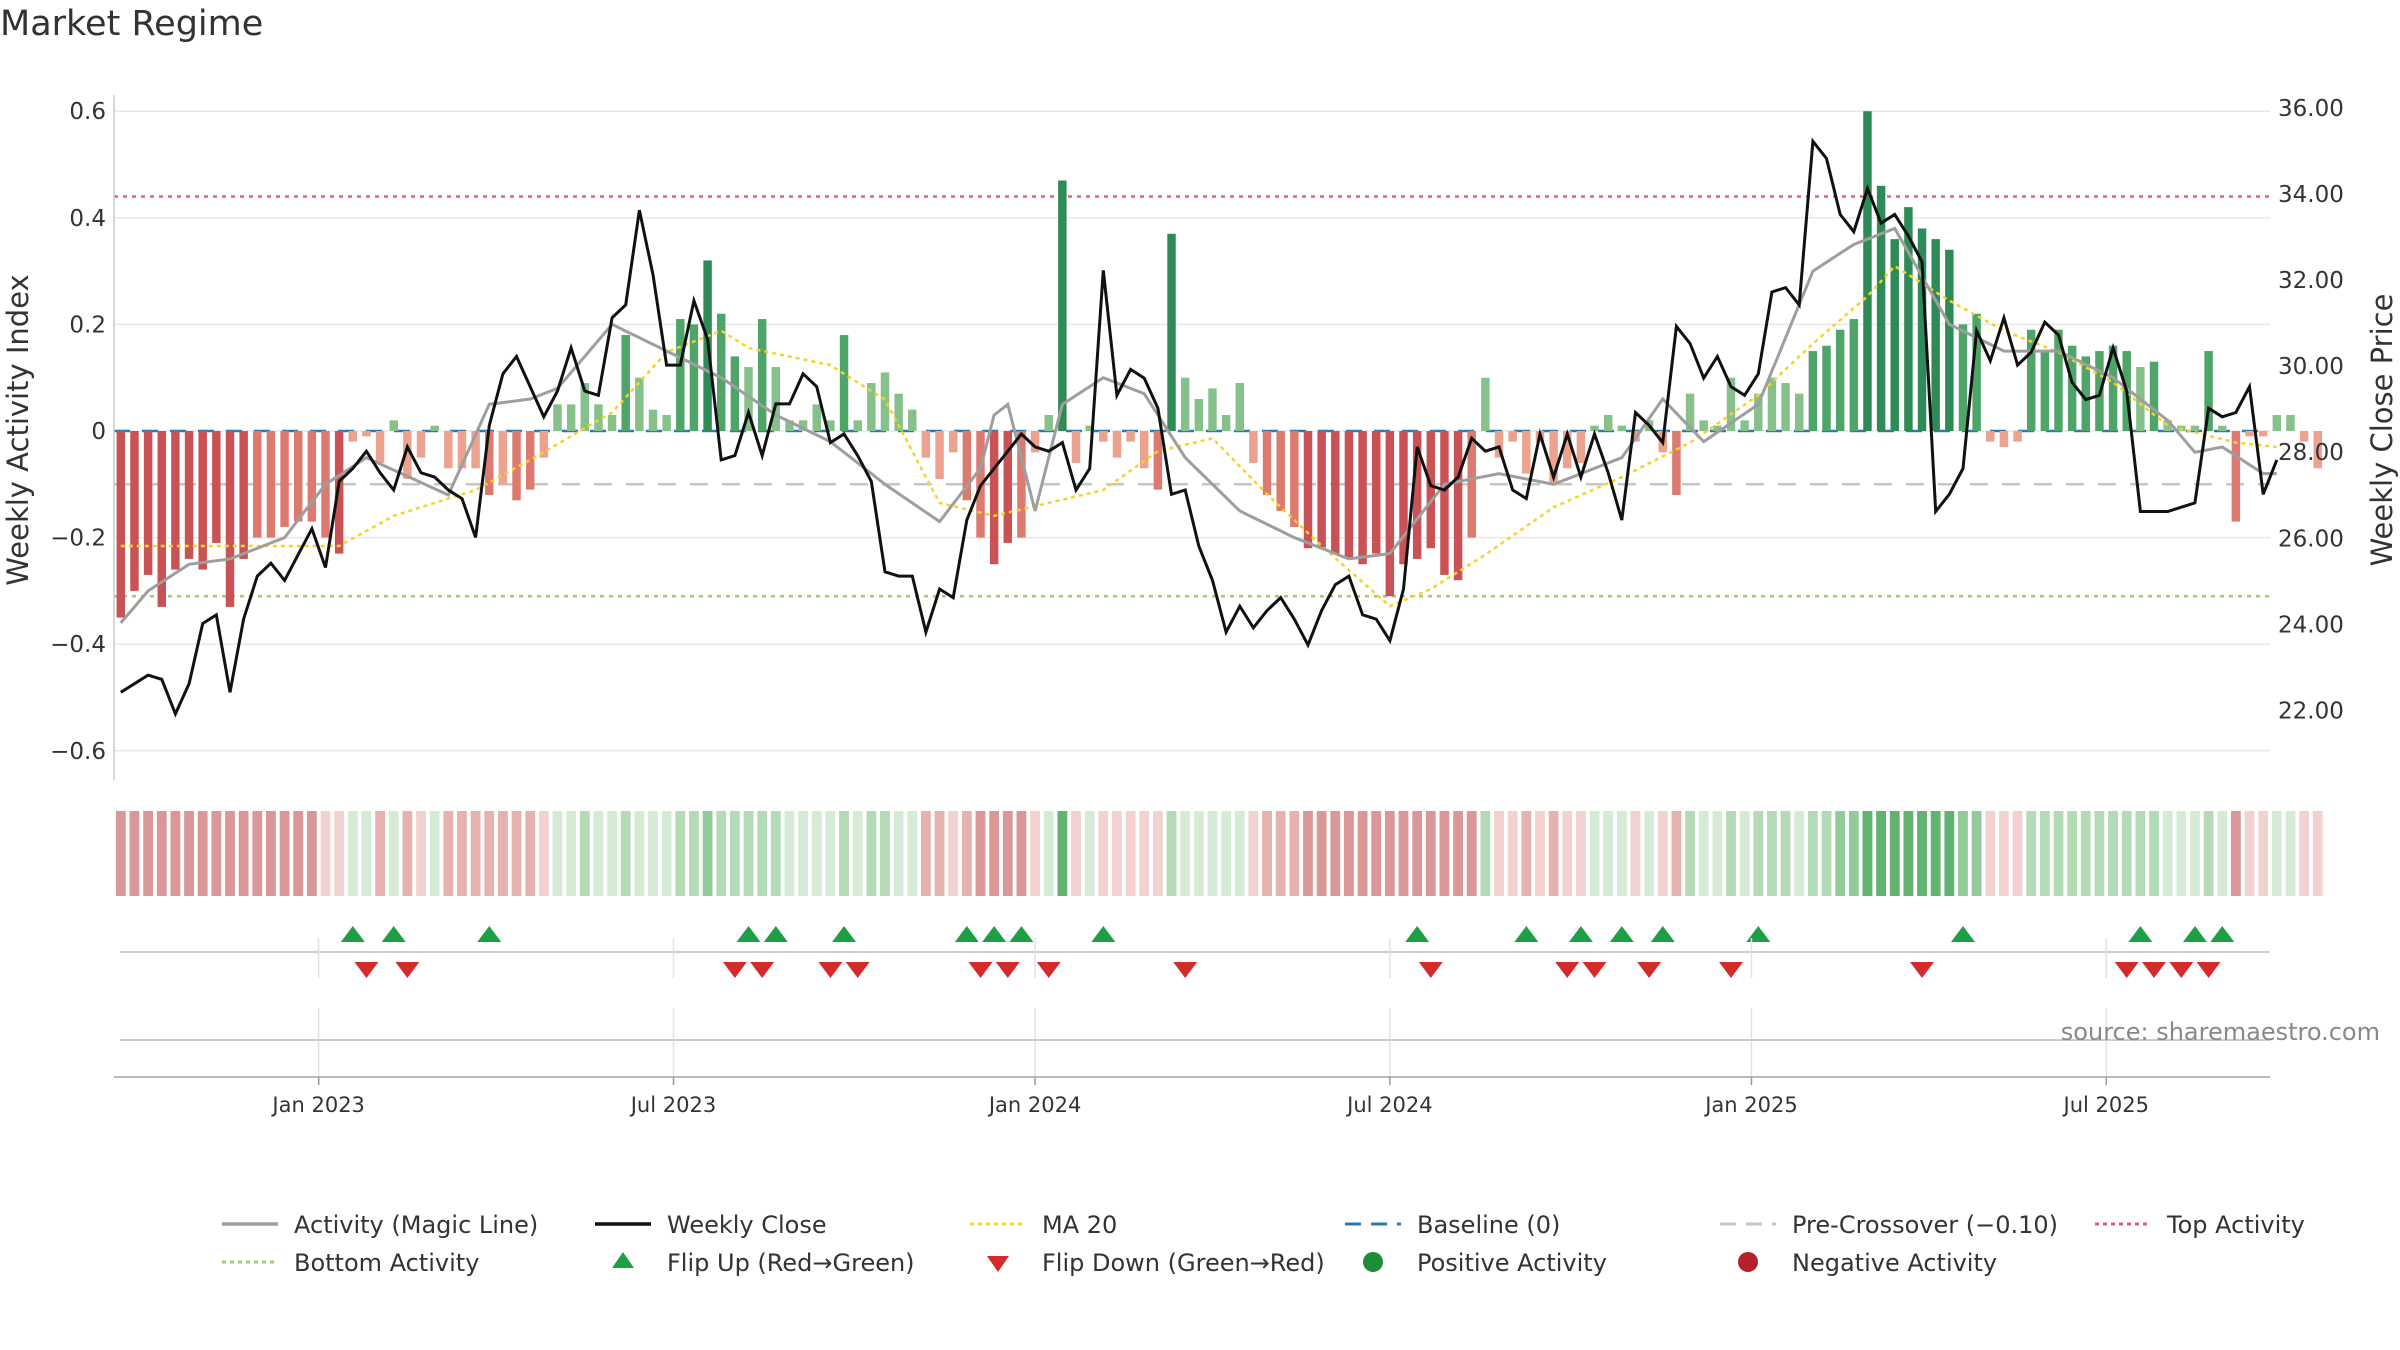 The width and height of the screenshot is (2400, 1350). I want to click on legend-item: Baseline (0), so click(1452, 1225).